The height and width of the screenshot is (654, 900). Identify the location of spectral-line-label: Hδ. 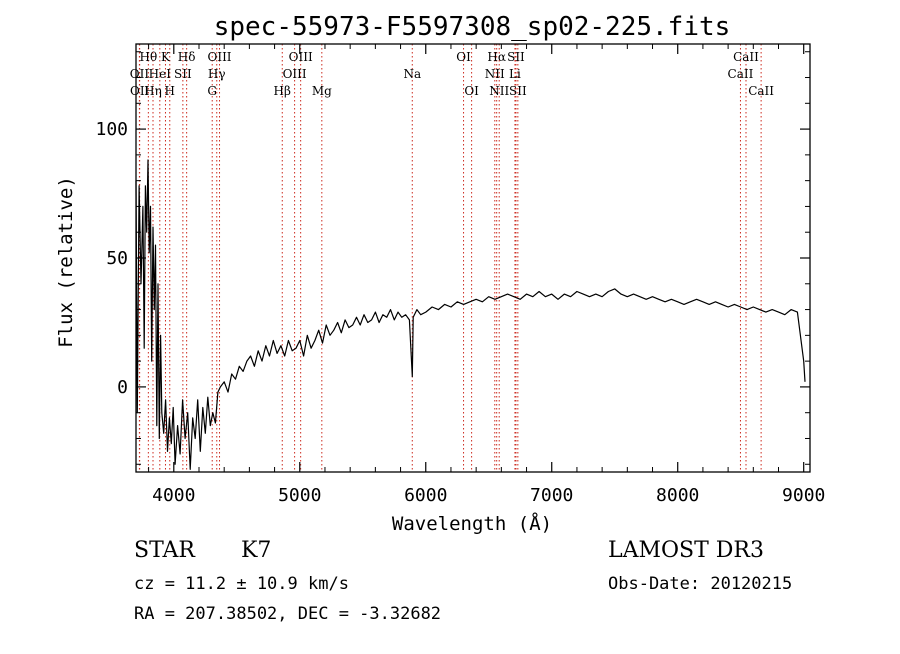
(187, 57).